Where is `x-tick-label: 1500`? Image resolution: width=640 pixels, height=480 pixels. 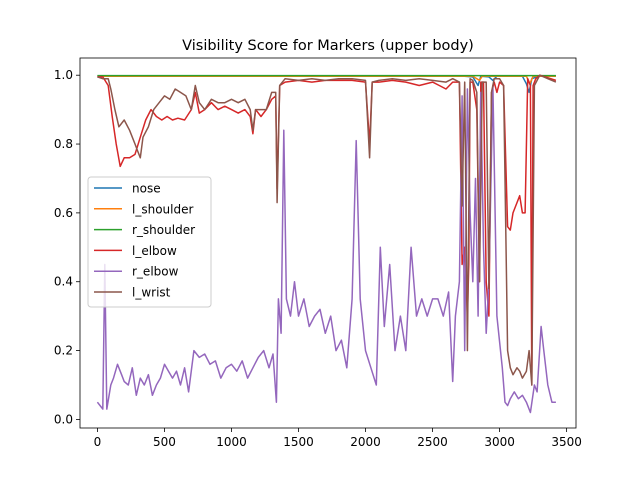 x-tick-label: 1500 is located at coordinates (298, 442).